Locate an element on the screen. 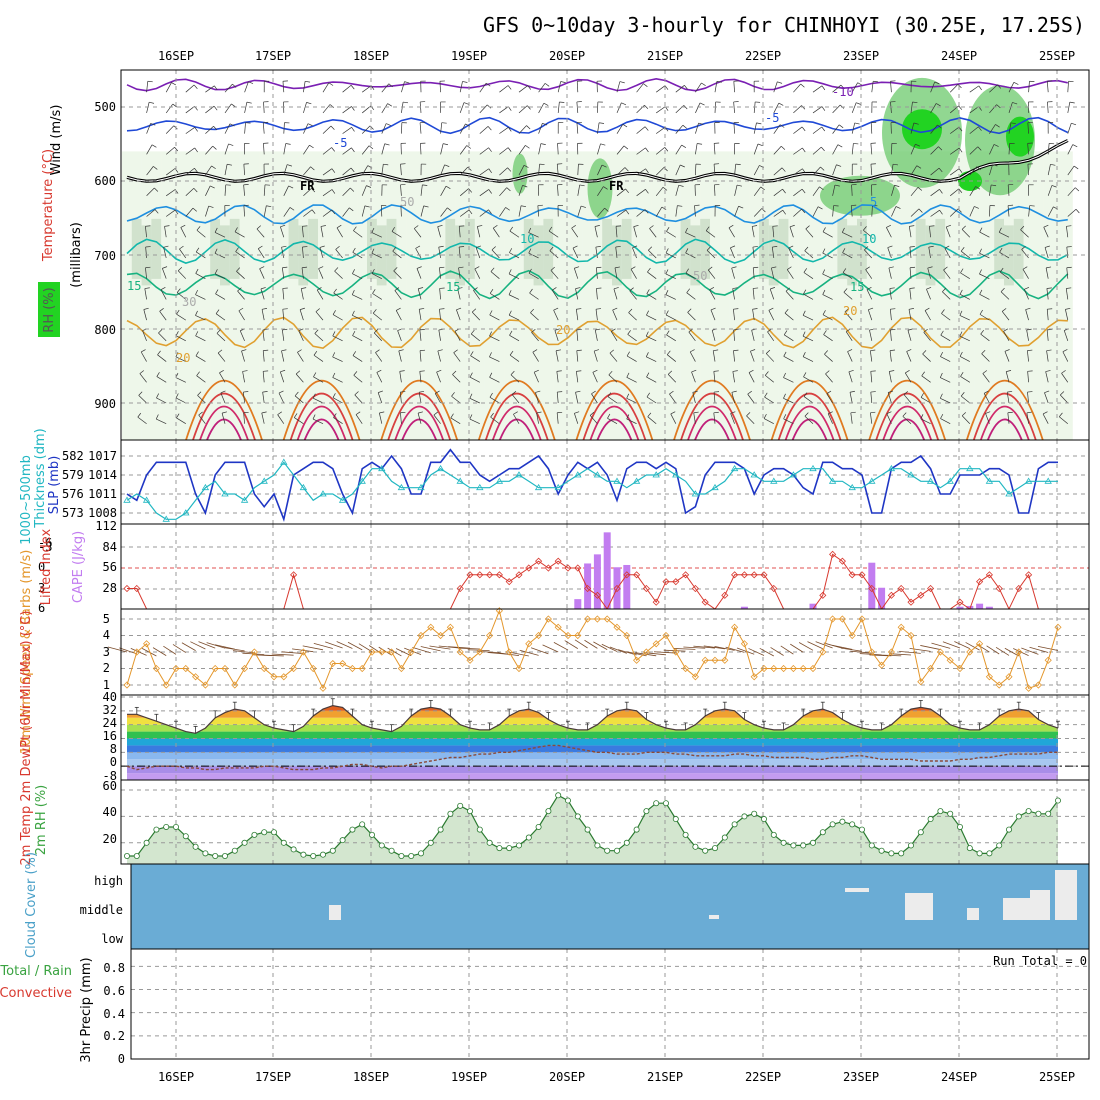  rh-cell is located at coordinates (695, 255).